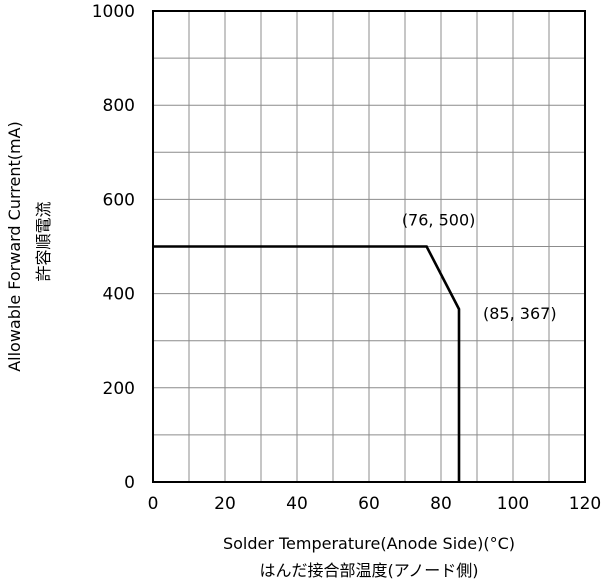 The image size is (601, 585). What do you see at coordinates (113, 247) in the screenshot?
I see `y-tick-labels: 0 200 400 600 800 1000` at bounding box center [113, 247].